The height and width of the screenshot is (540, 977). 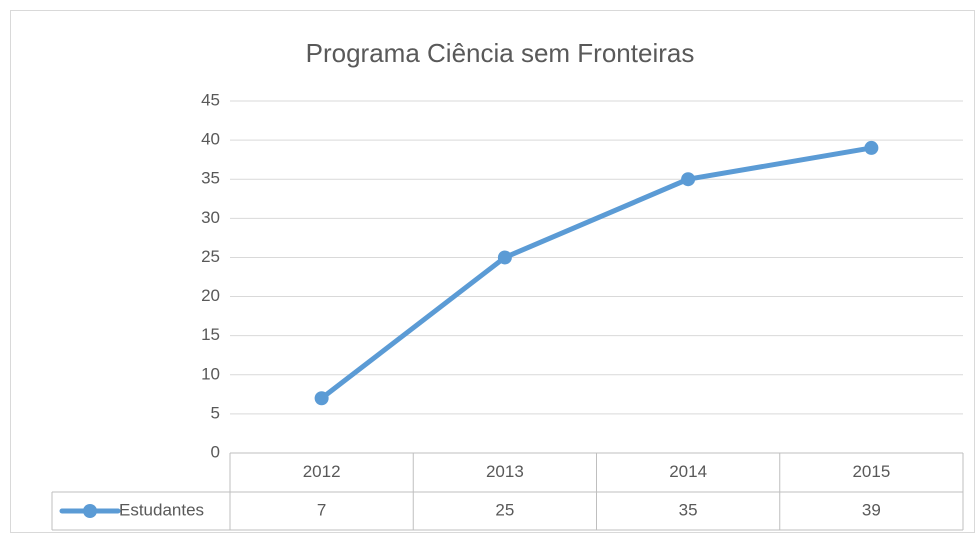 What do you see at coordinates (210, 373) in the screenshot?
I see `y-tick-label: 10` at bounding box center [210, 373].